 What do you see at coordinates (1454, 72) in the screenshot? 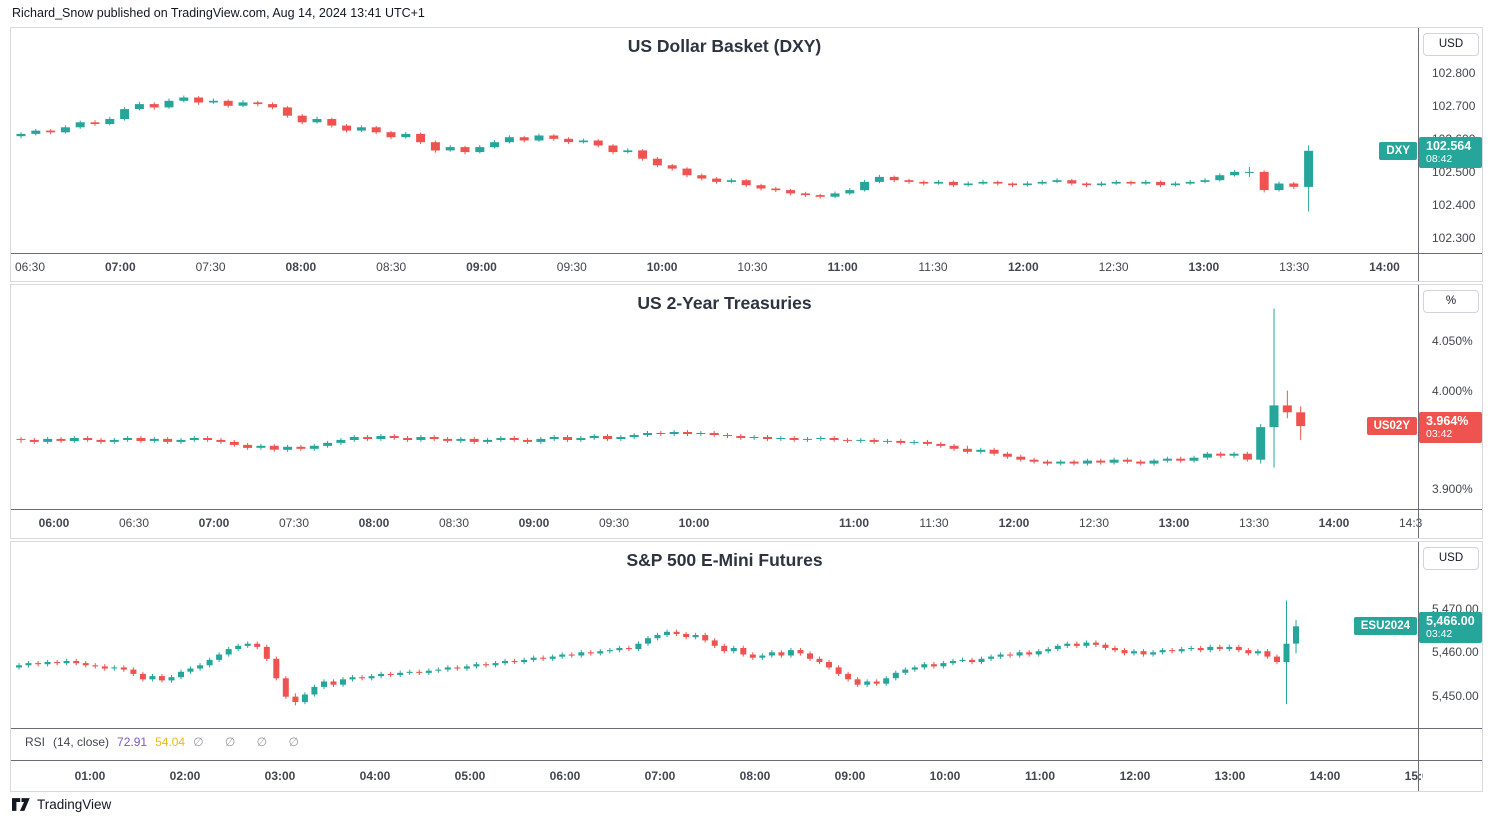
I see `price-tick-label: 102.800` at bounding box center [1454, 72].